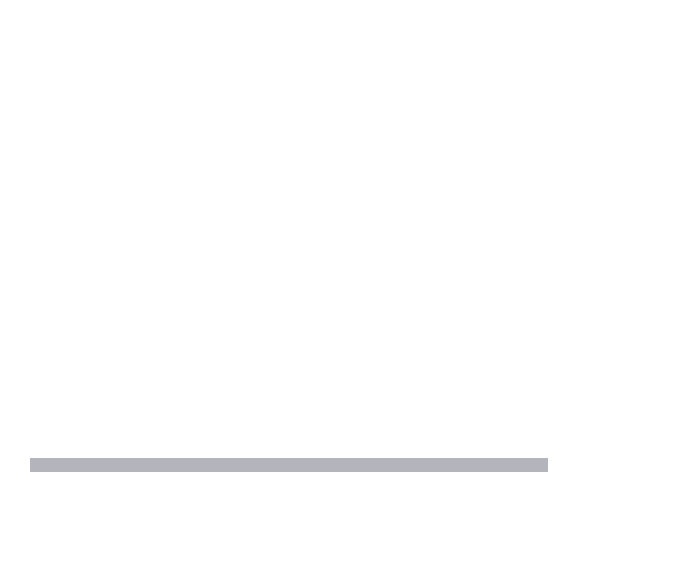  I want to click on legend-box, so click(289, 465).